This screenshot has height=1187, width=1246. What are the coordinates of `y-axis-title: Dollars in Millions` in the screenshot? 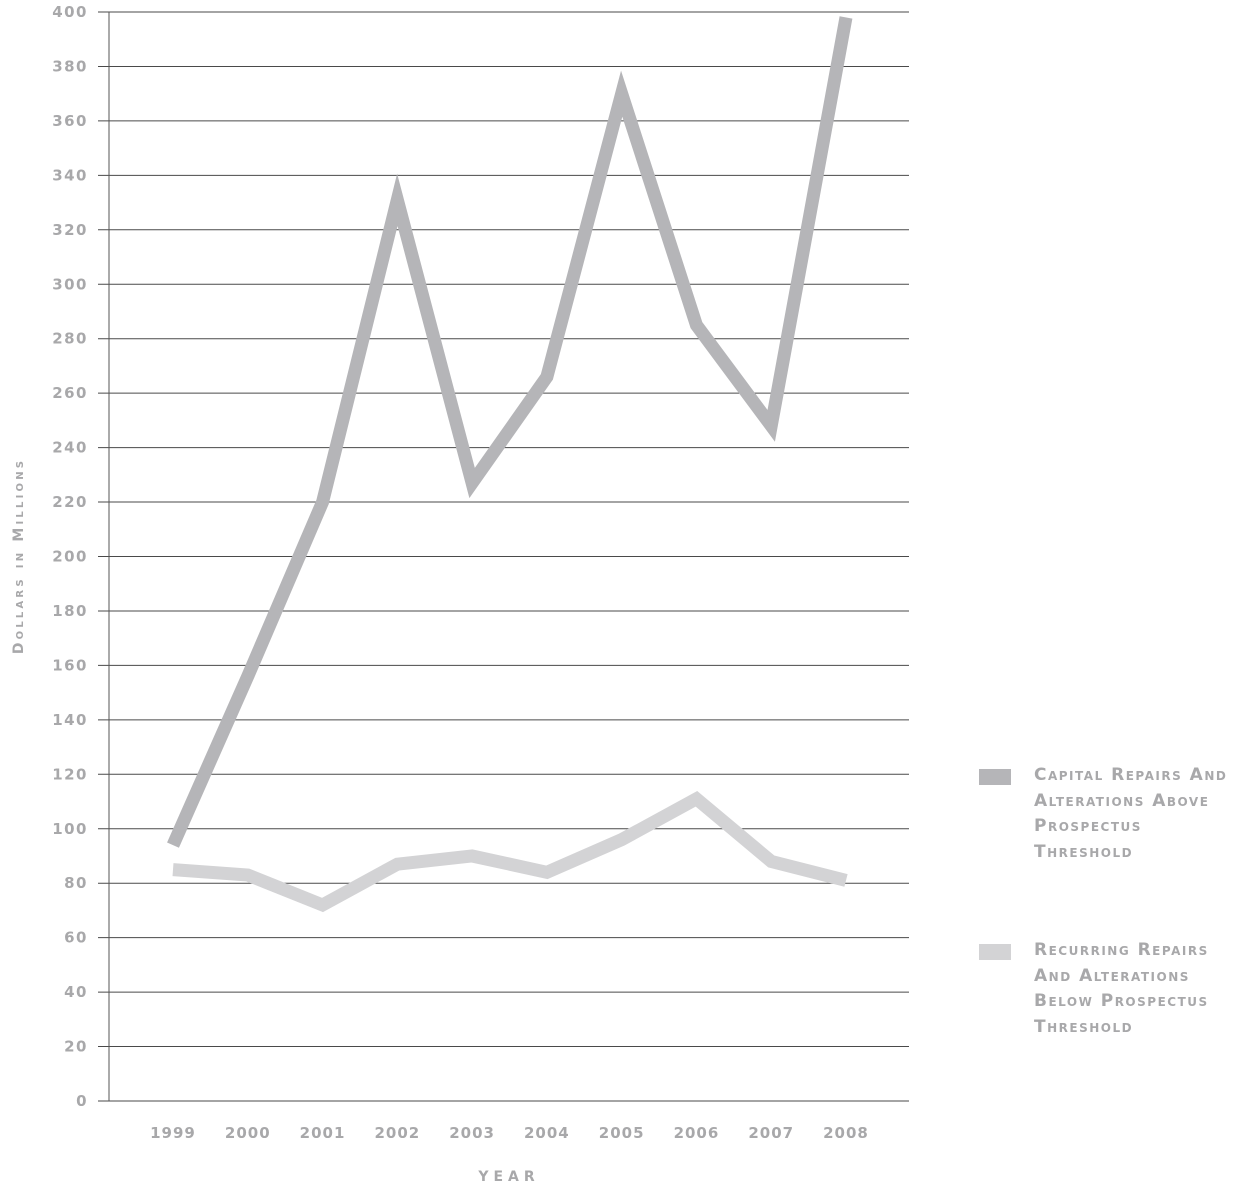 It's located at (19, 556).